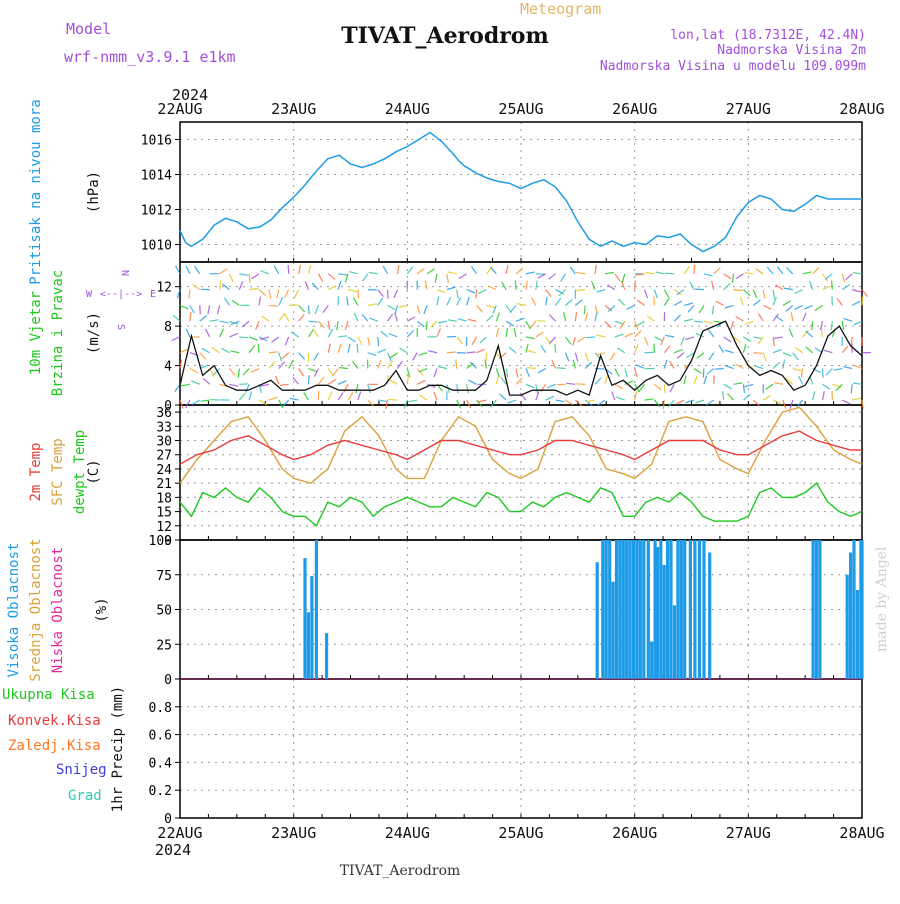 Image resolution: width=900 pixels, height=904 pixels. I want to click on y-tick-label: 25, so click(164, 645).